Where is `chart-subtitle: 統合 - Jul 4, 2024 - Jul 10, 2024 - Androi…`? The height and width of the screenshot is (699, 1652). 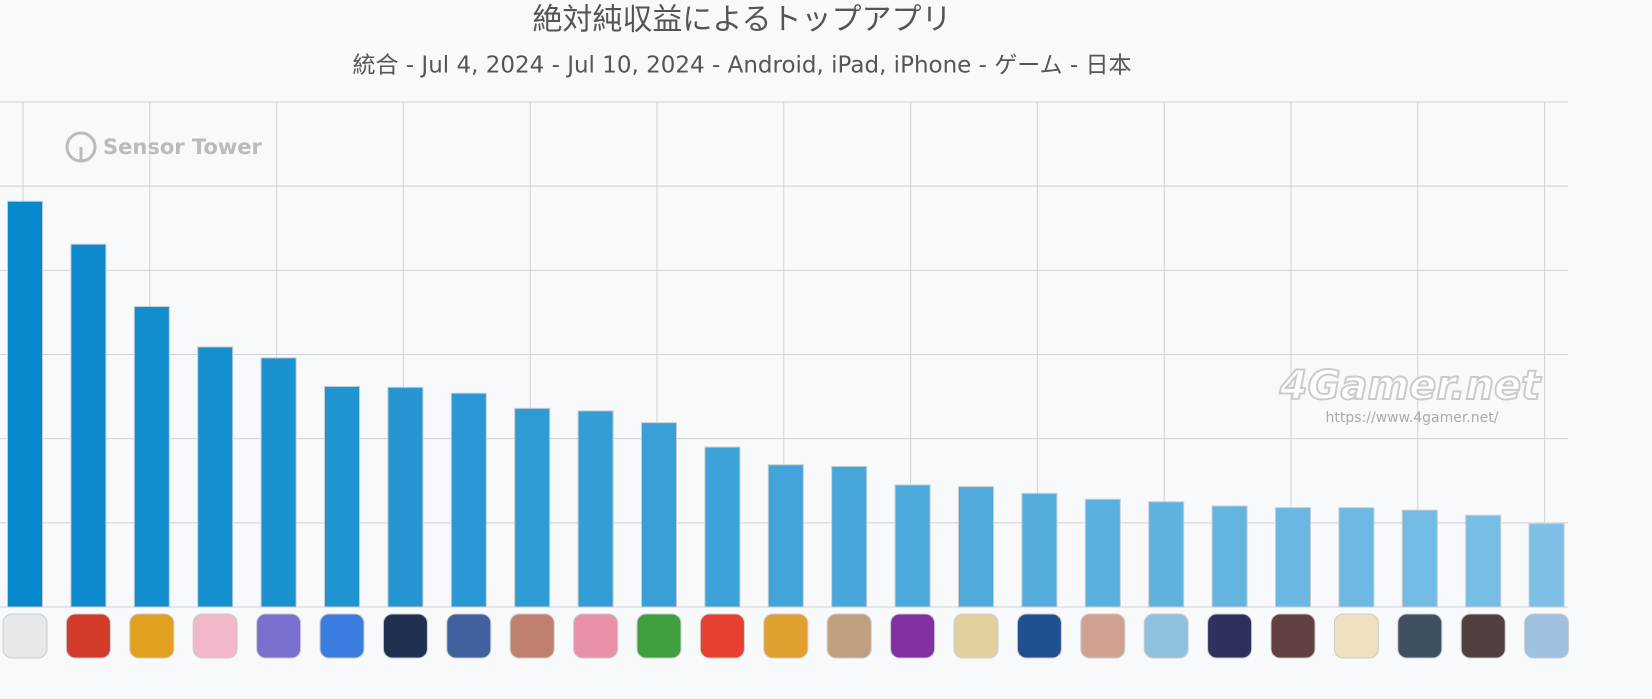 chart-subtitle: 統合 - Jul 4, 2024 - Jul 10, 2024 - Androi… is located at coordinates (742, 66).